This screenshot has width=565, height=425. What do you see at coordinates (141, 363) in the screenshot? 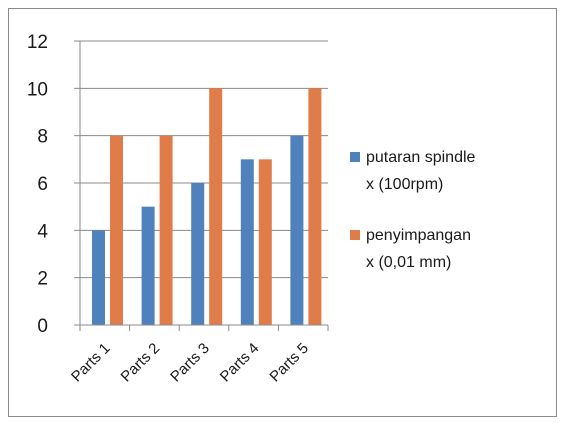
I see `x-category-label: Parts 2` at bounding box center [141, 363].